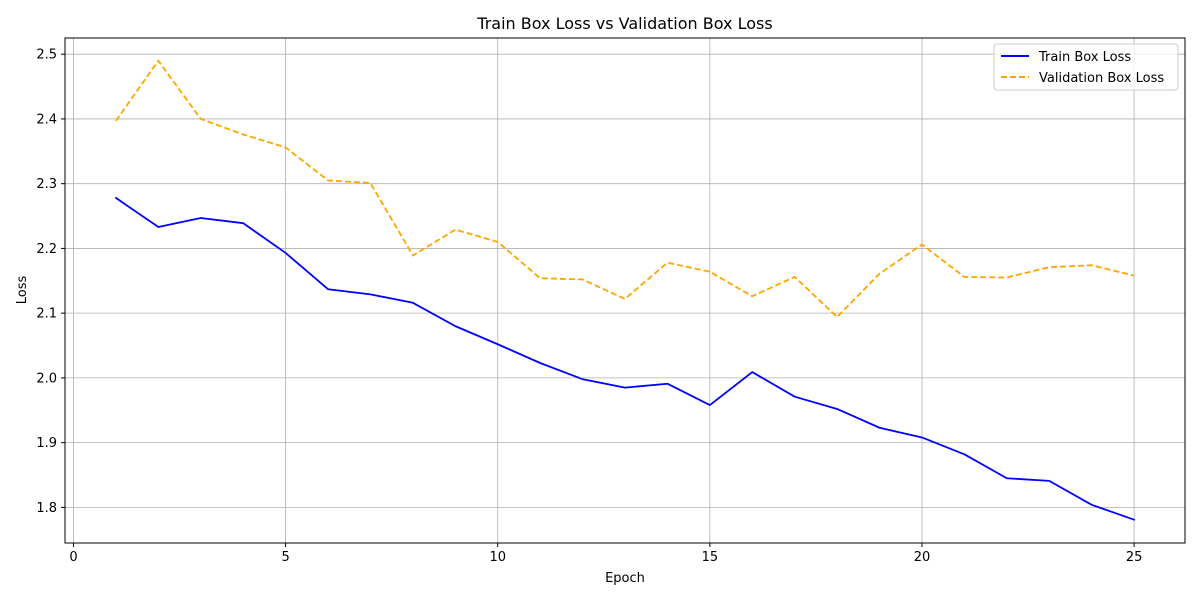 The width and height of the screenshot is (1200, 600). What do you see at coordinates (624, 23) in the screenshot?
I see `chart-title: Train Box Loss vs Validation Box Loss` at bounding box center [624, 23].